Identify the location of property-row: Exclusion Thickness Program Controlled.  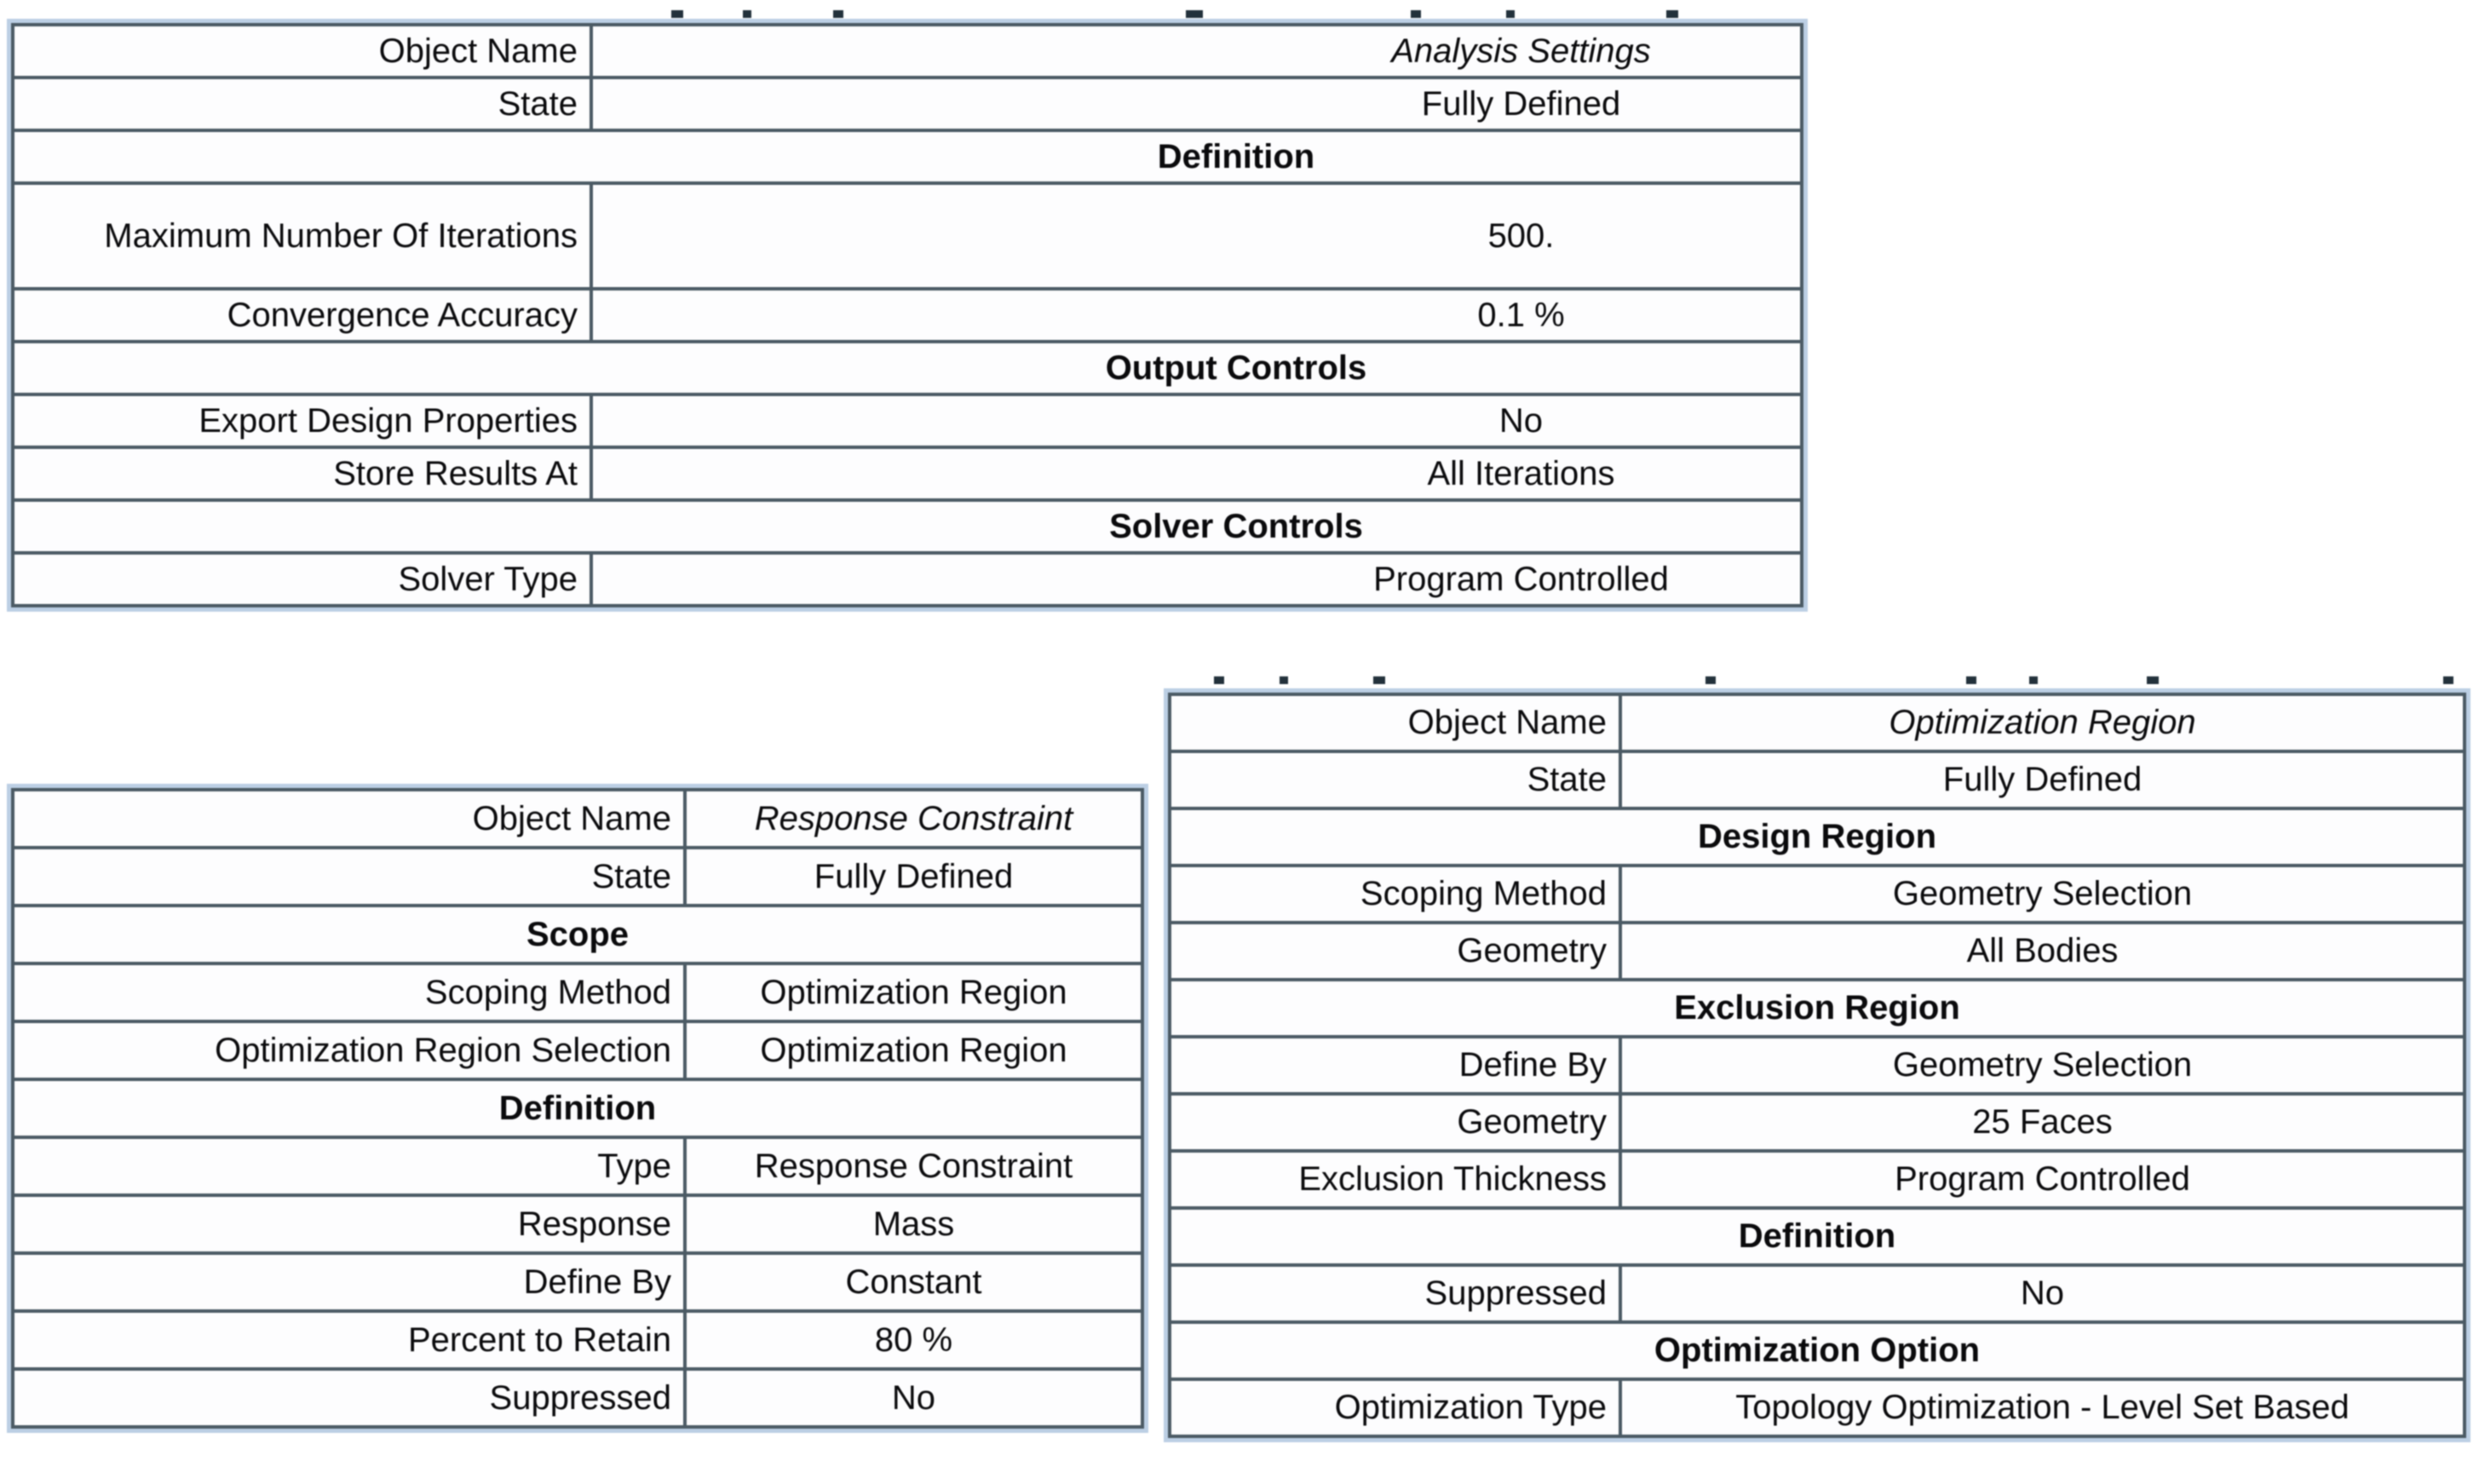
(1817, 1179).